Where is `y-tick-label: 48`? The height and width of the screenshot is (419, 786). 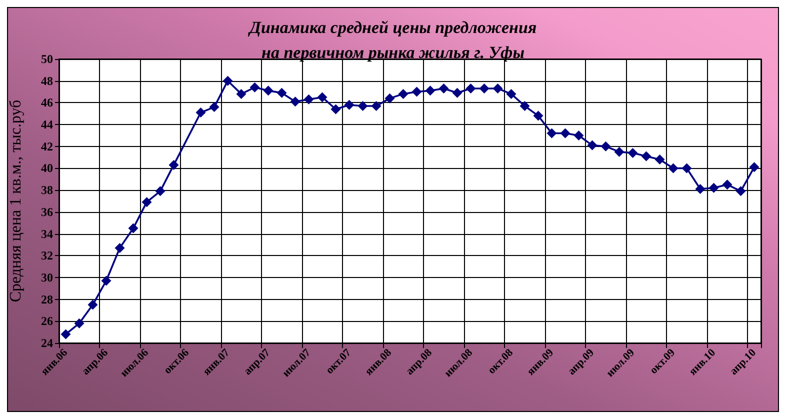 y-tick-label: 48 is located at coordinates (47, 81).